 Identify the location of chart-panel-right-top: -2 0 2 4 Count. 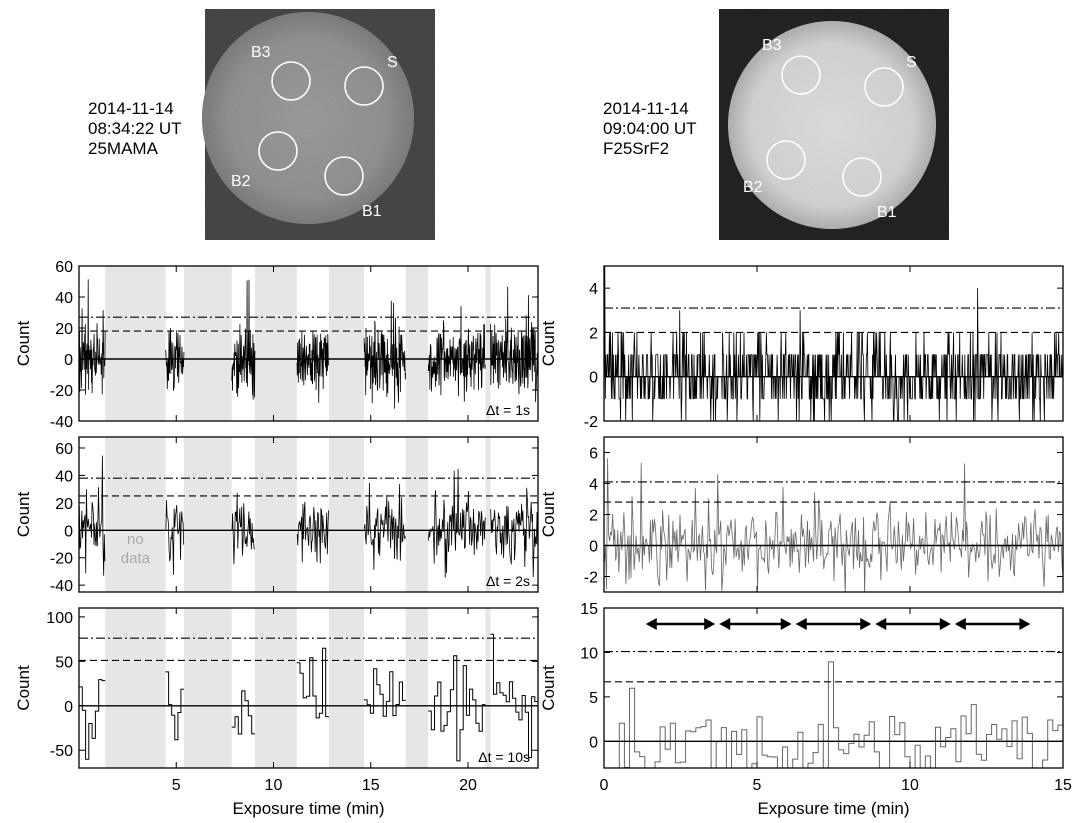
(801, 348).